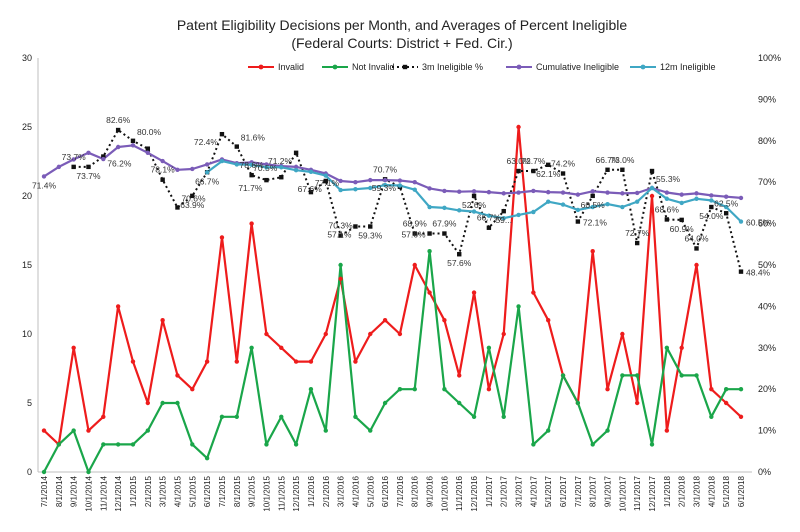 The image size is (800, 532). I want to click on data-label: 66.7%, so click(489, 218).